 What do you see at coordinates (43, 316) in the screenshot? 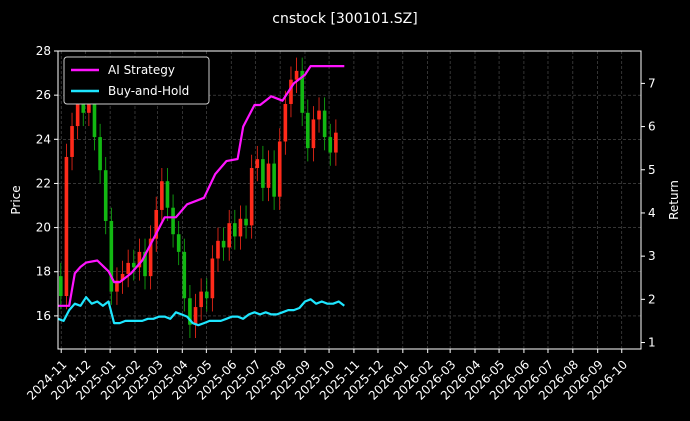
I see `y-left-tick-label: 16` at bounding box center [43, 316].